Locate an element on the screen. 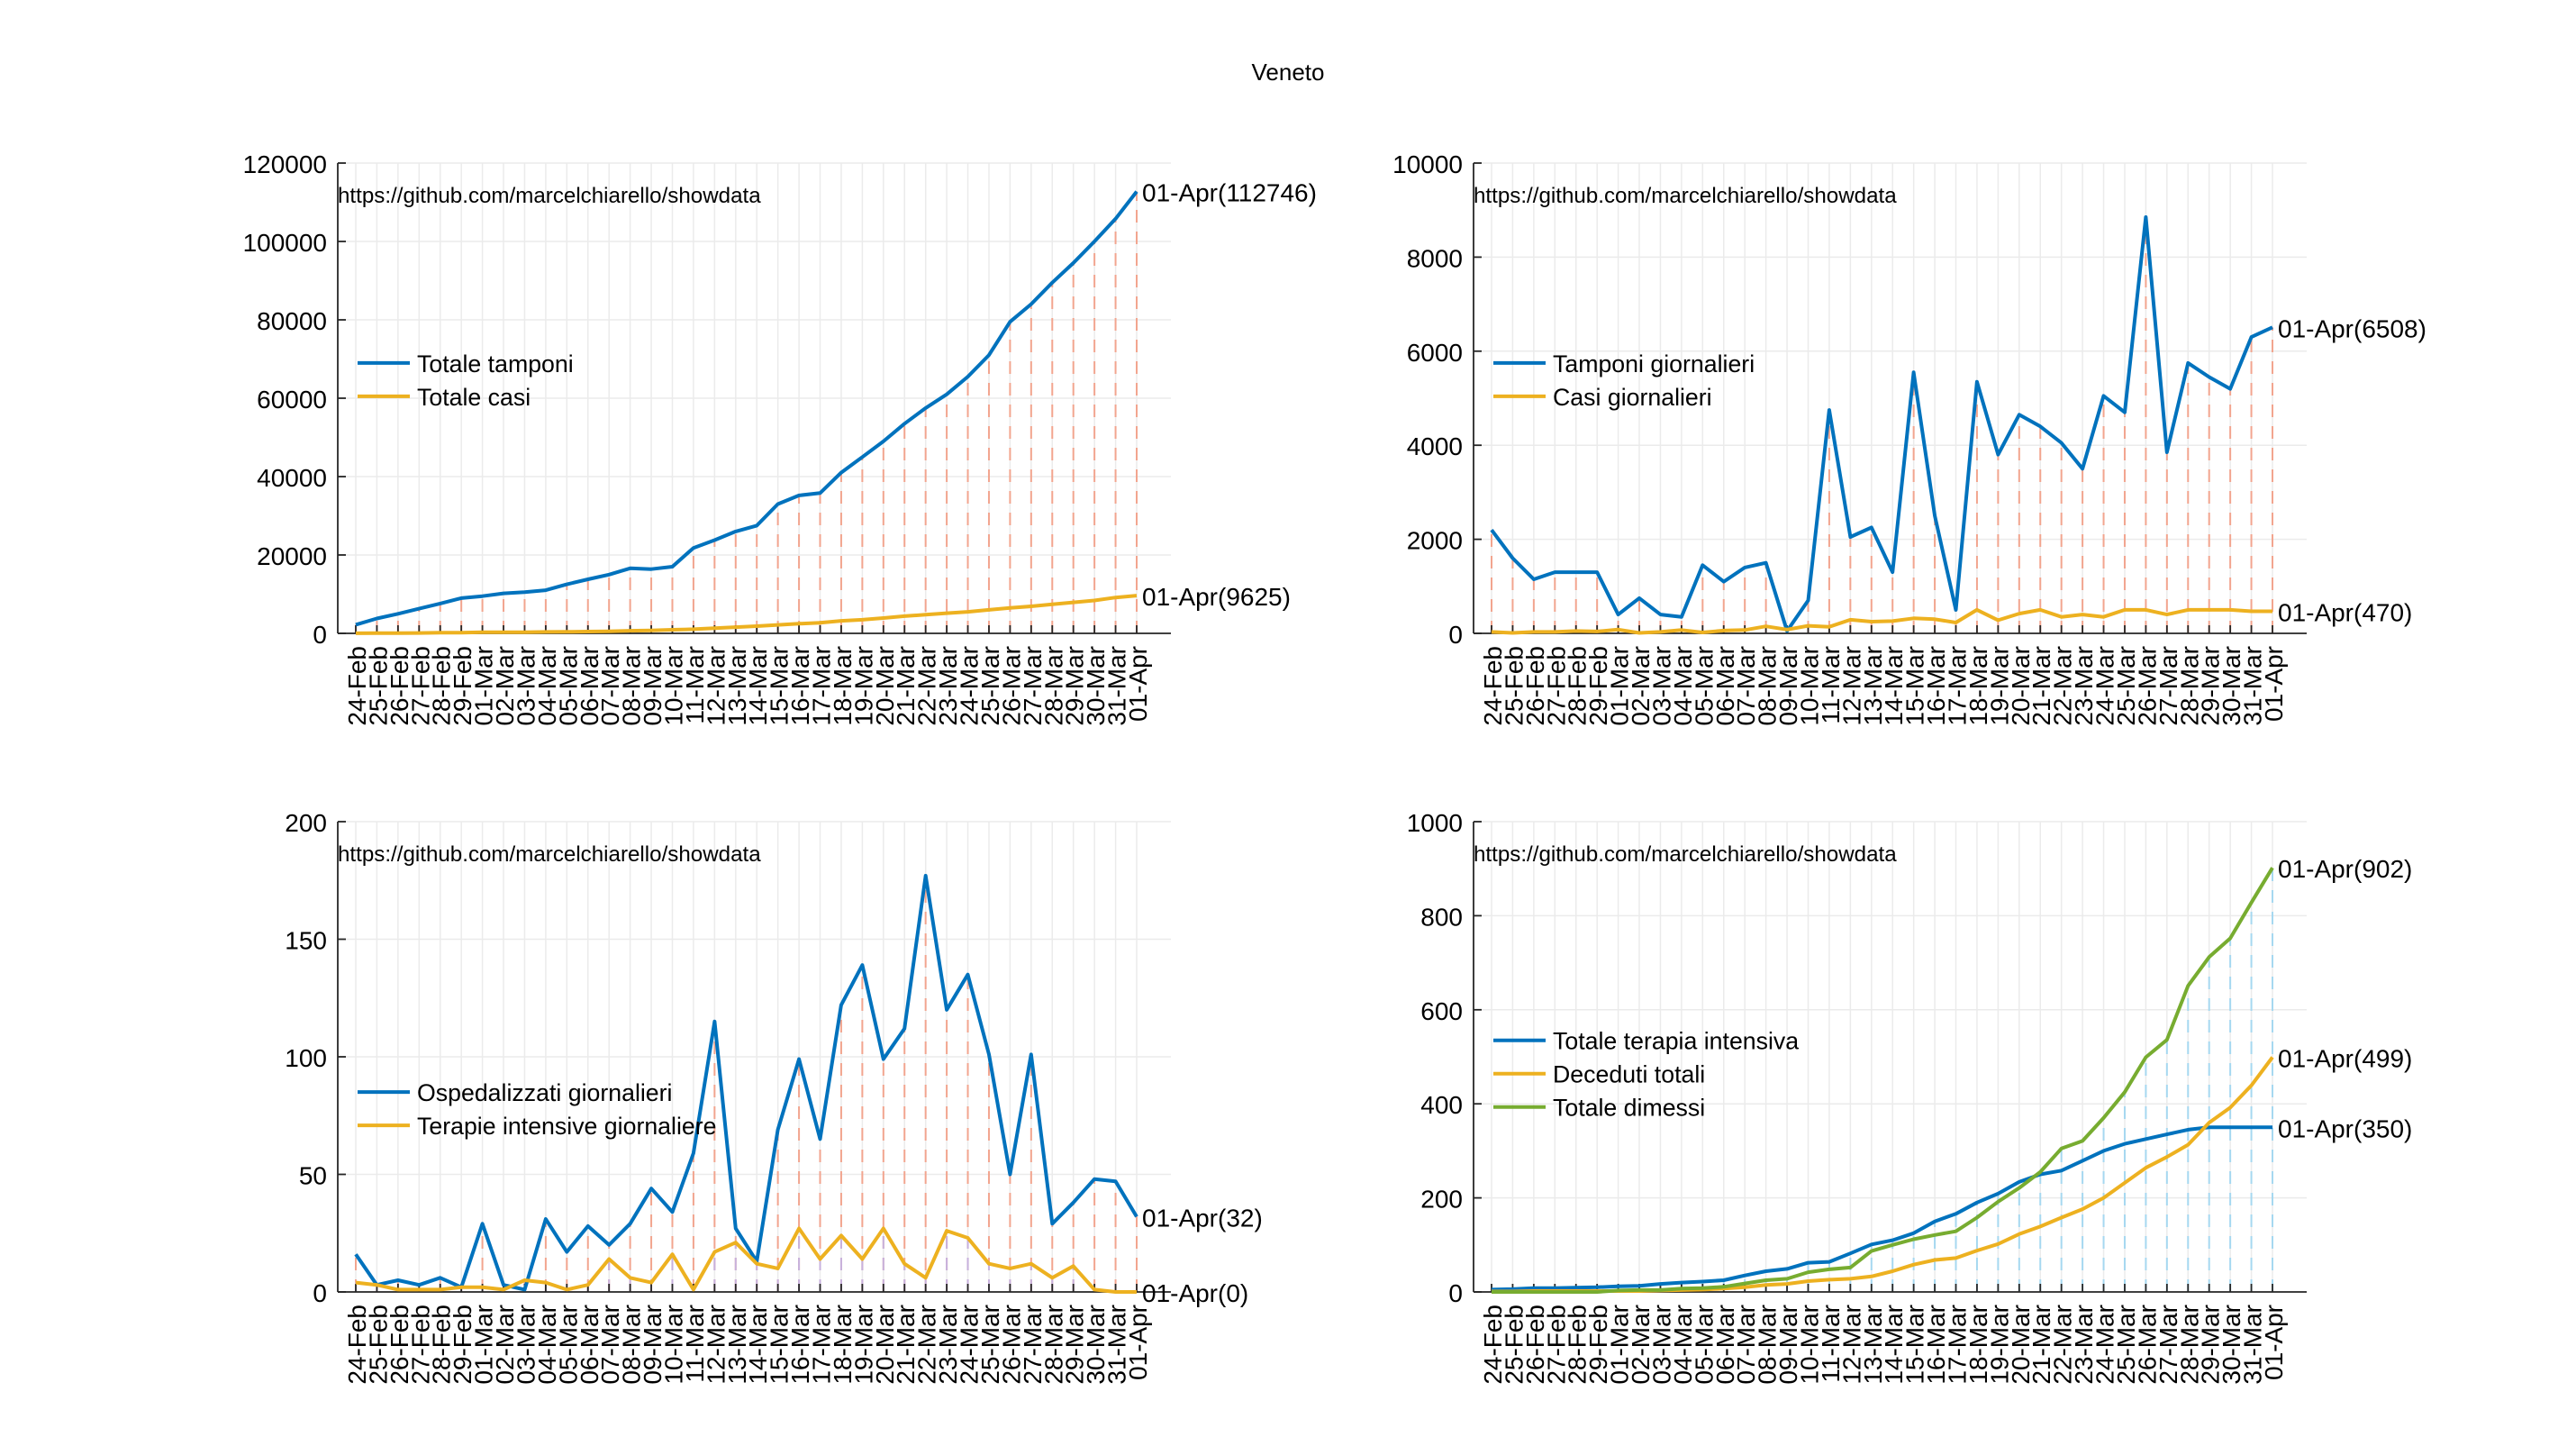  series-end-label: 01-Apr(9625) is located at coordinates (1216, 597).